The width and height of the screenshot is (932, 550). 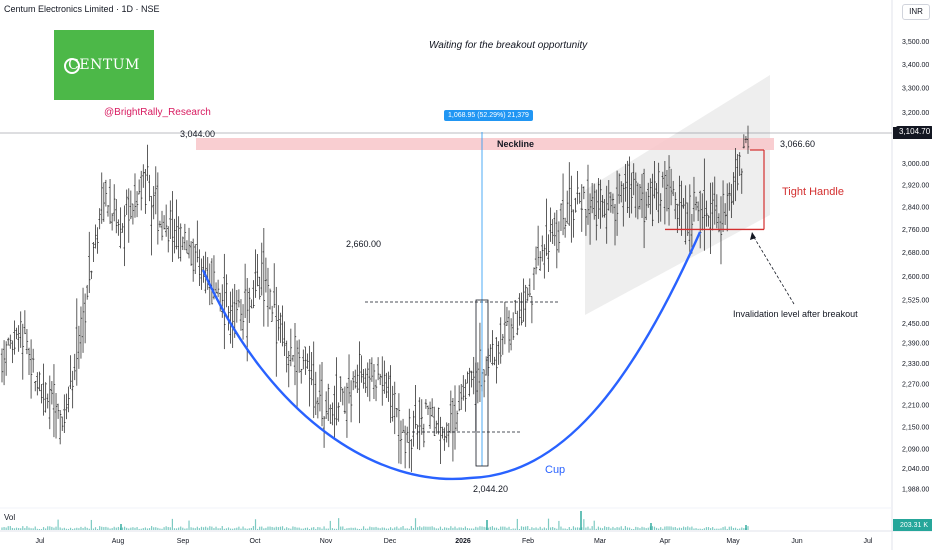 What do you see at coordinates (868, 541) in the screenshot?
I see `x-tick-label: Jul` at bounding box center [868, 541].